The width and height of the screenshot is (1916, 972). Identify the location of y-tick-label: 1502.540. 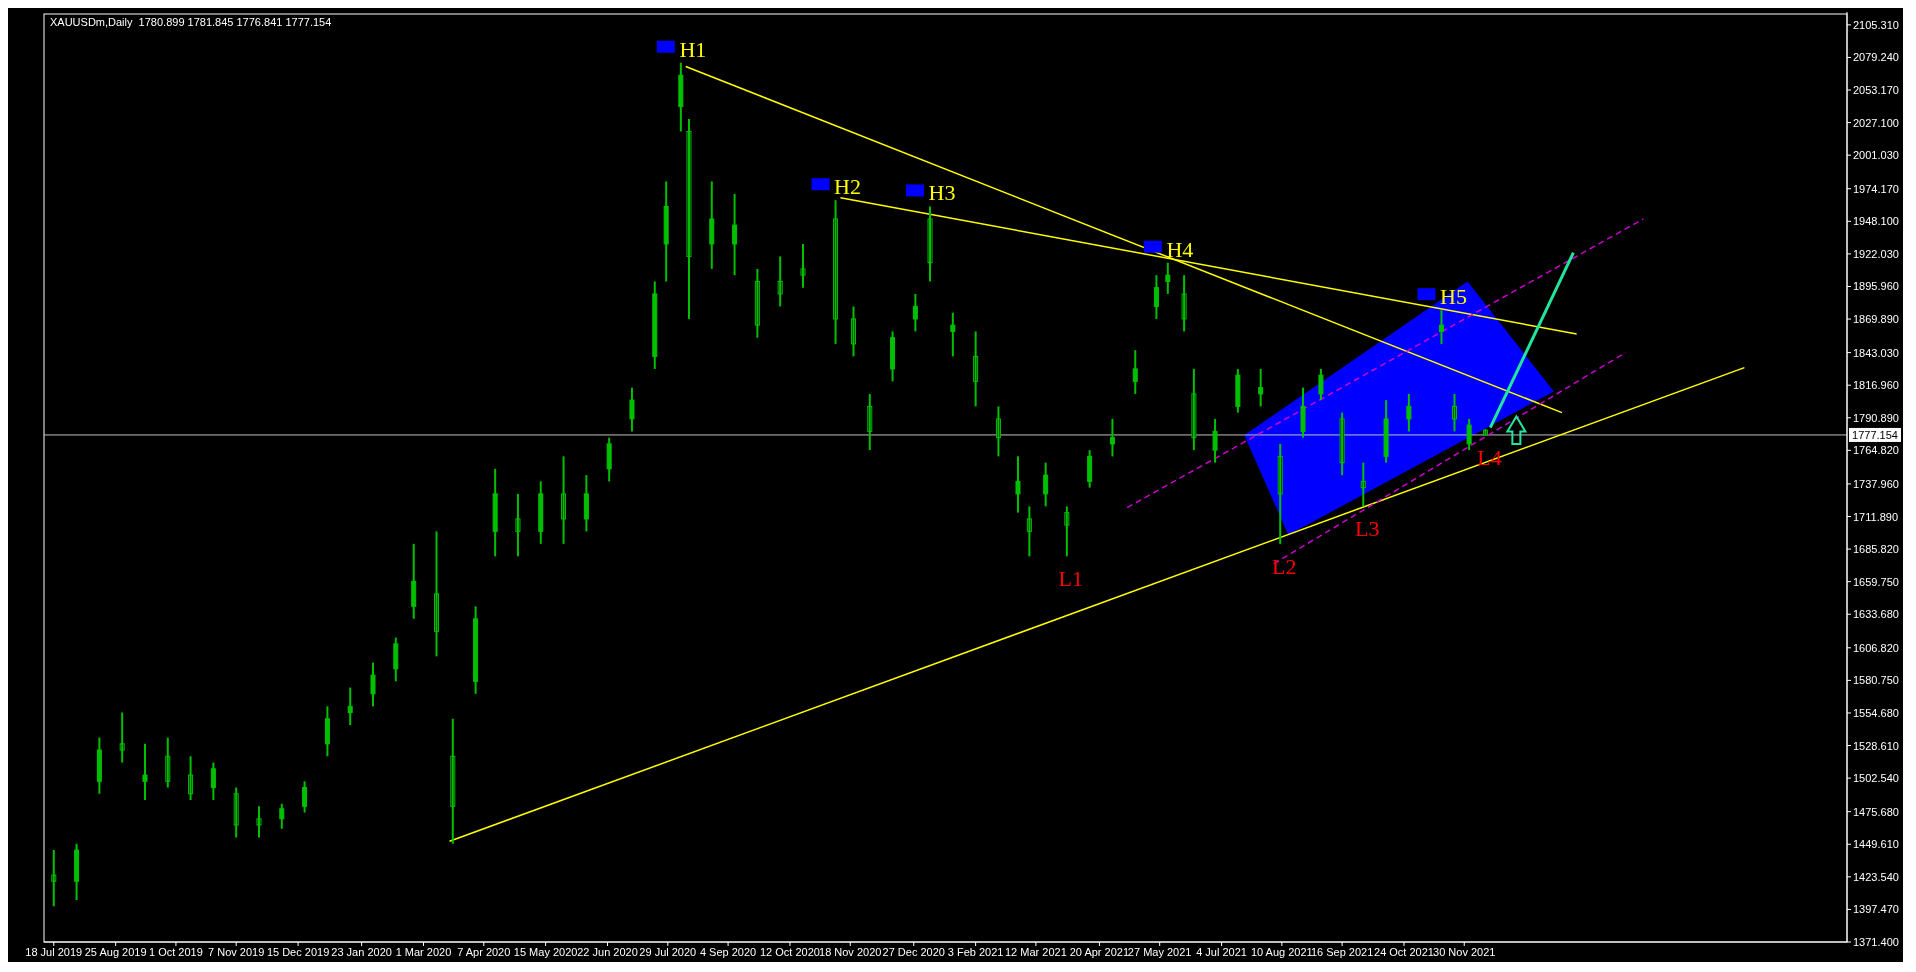
(1876, 778).